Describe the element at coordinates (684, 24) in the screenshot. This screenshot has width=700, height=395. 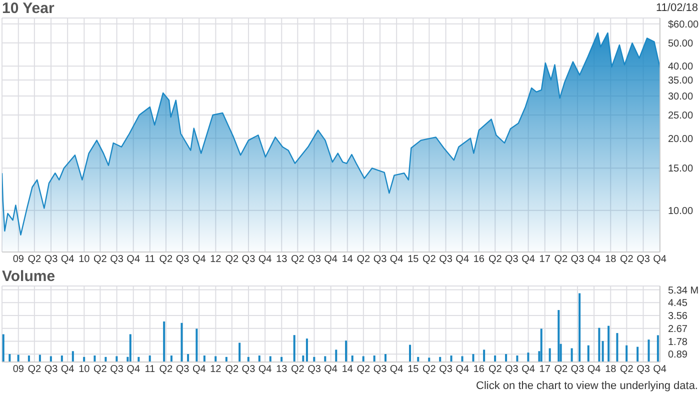
I see `y-tick-label: $60.00` at that location.